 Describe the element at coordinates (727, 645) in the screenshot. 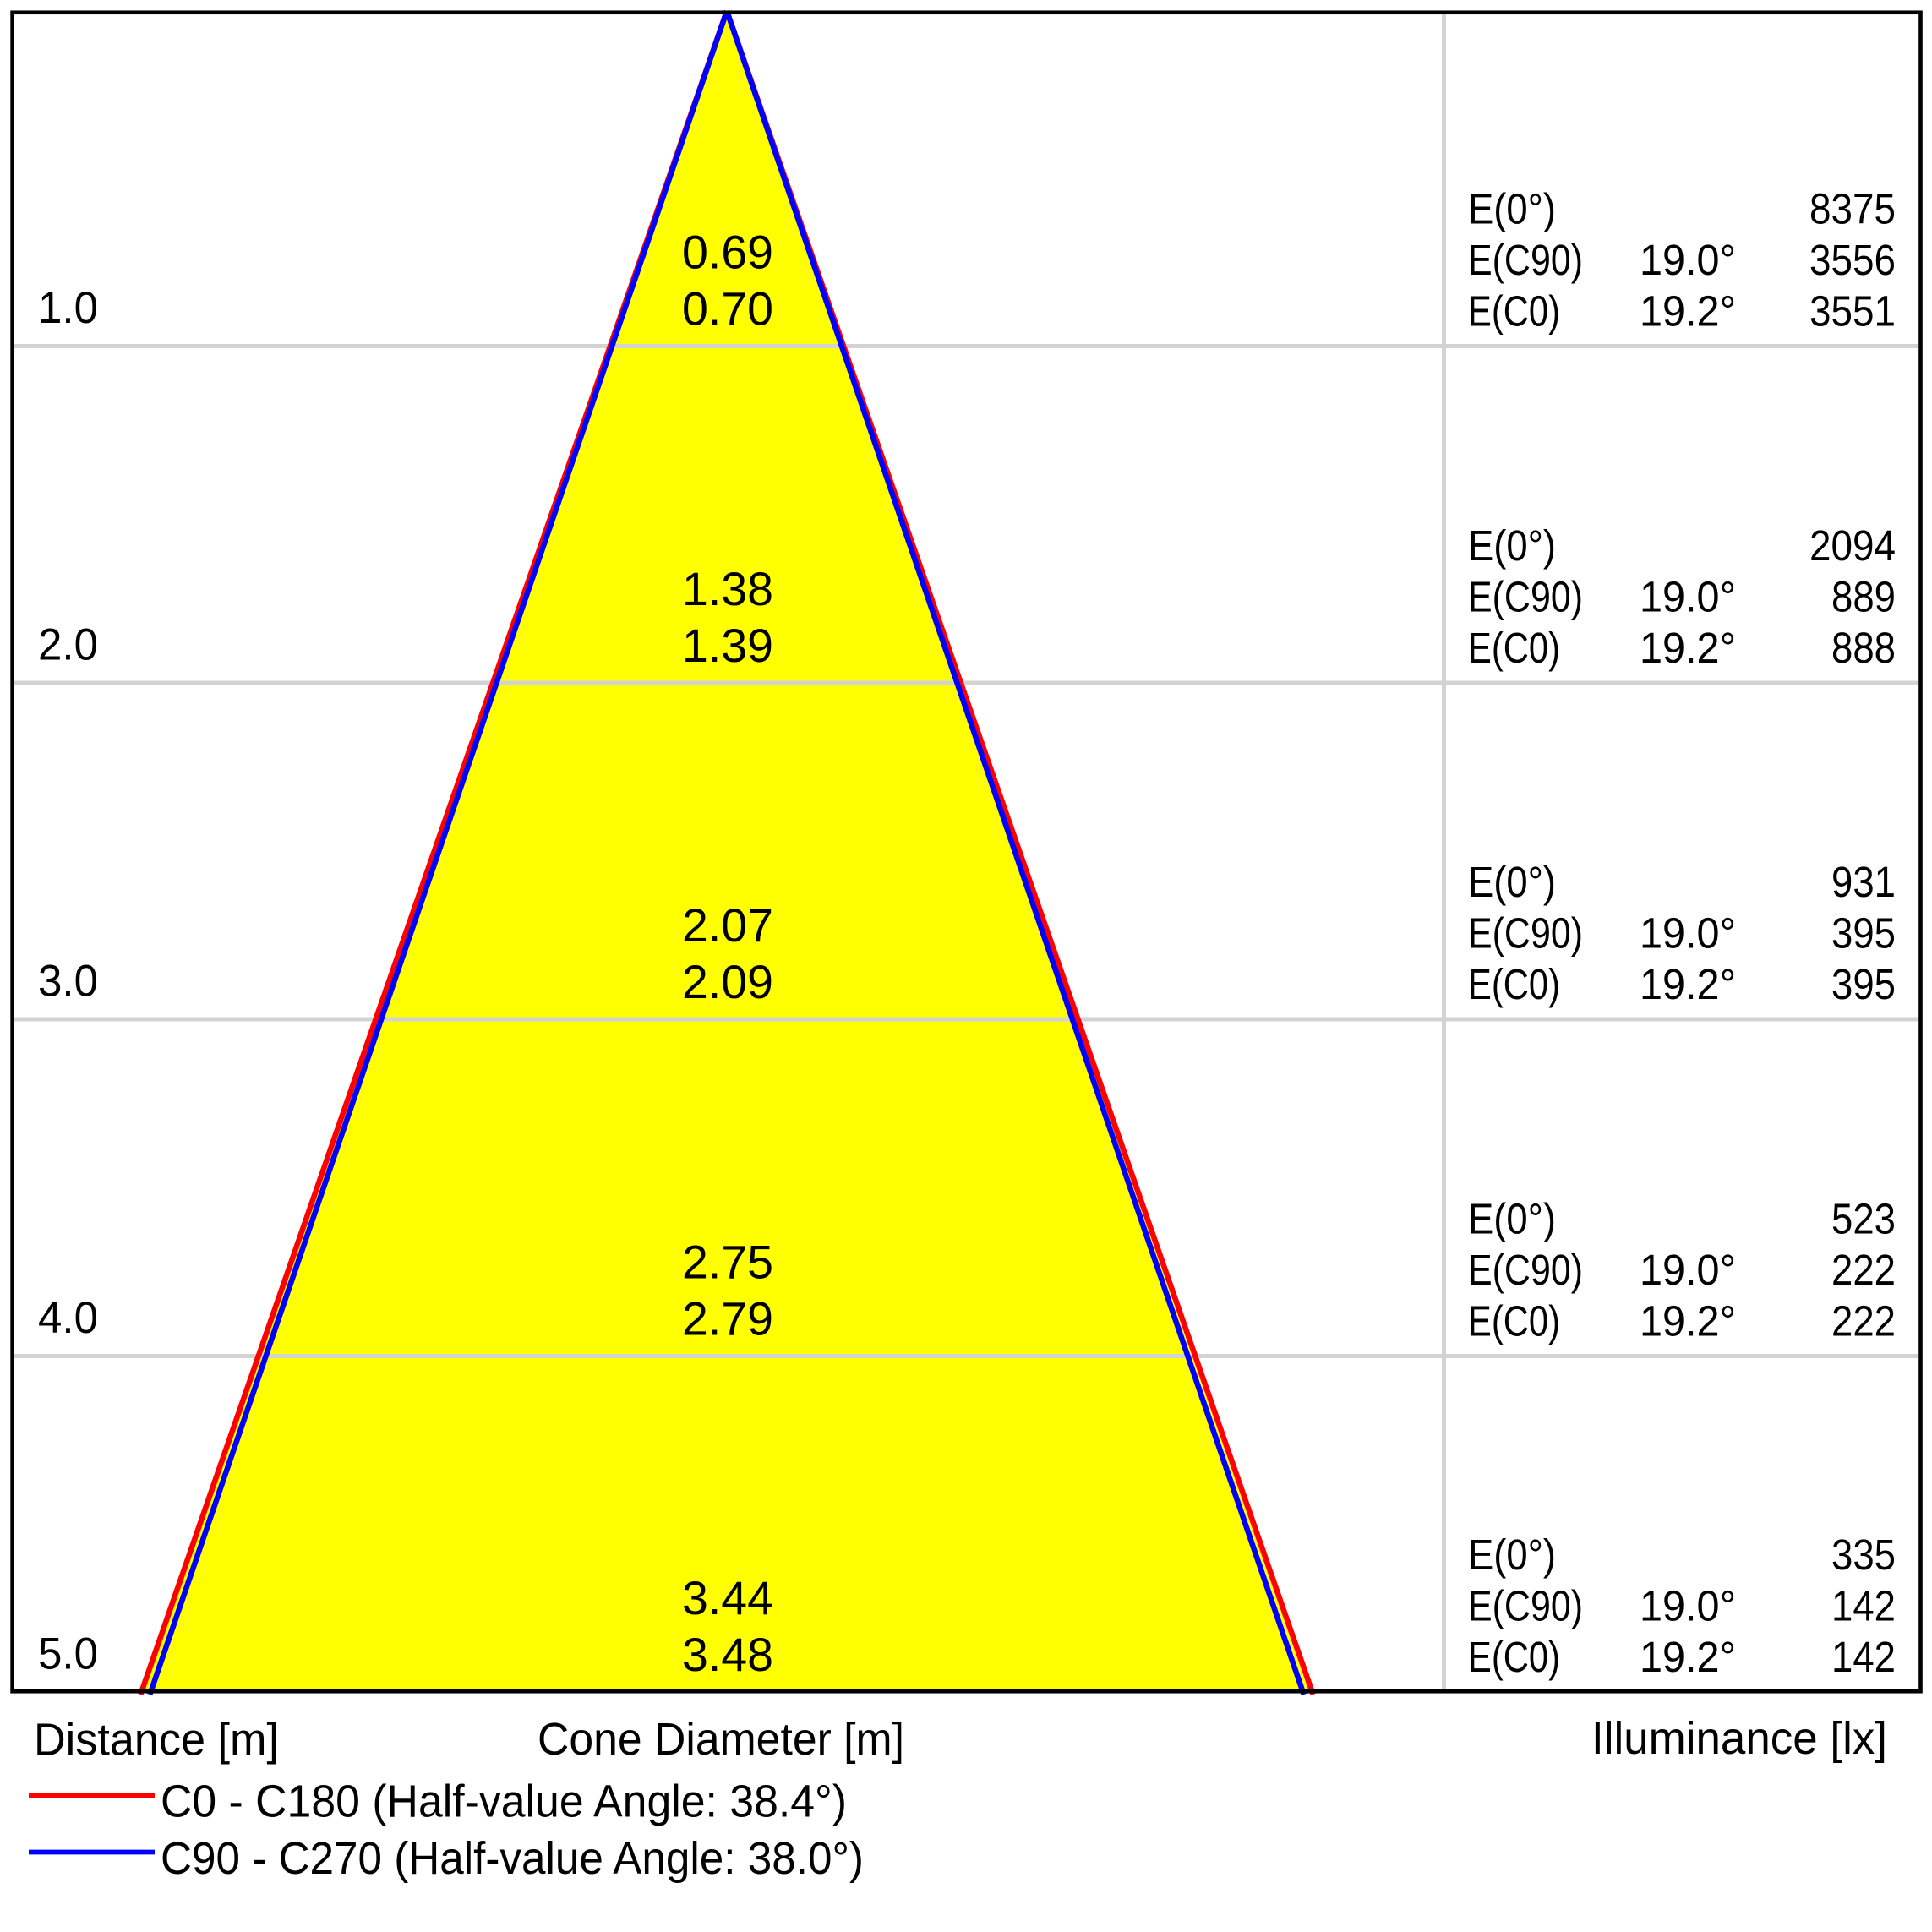

I see `svg-text: 1.39` at that location.